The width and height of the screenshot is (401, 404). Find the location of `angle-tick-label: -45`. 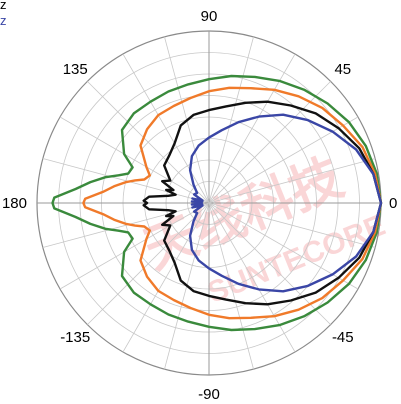

angle-tick-label: -45 is located at coordinates (343, 337).